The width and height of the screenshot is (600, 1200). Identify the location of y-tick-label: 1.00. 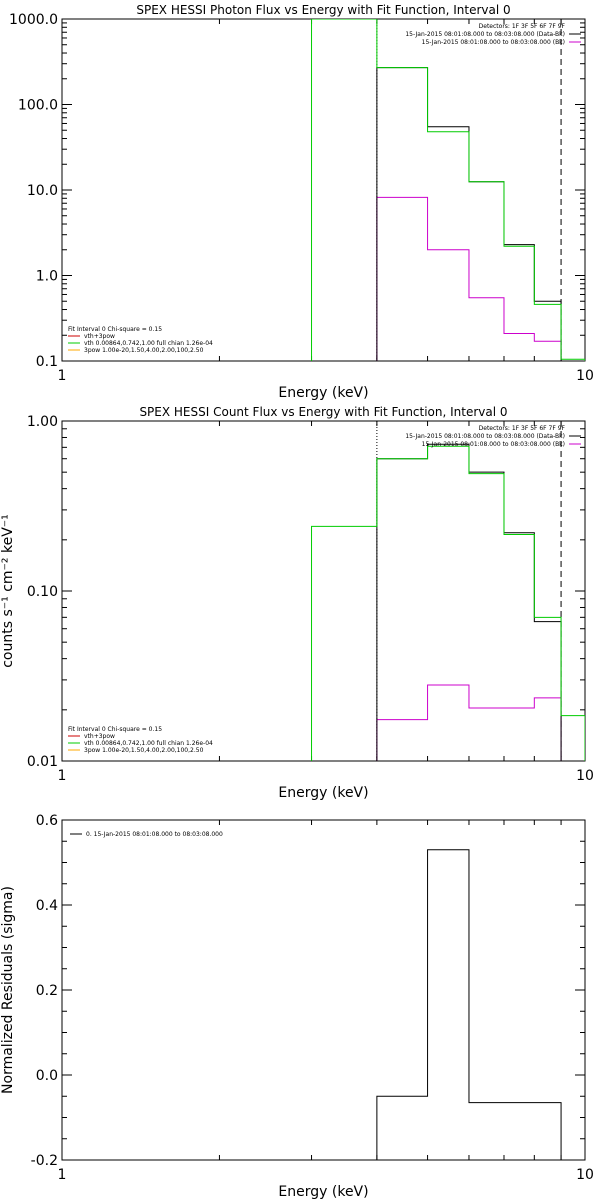
(42, 422).